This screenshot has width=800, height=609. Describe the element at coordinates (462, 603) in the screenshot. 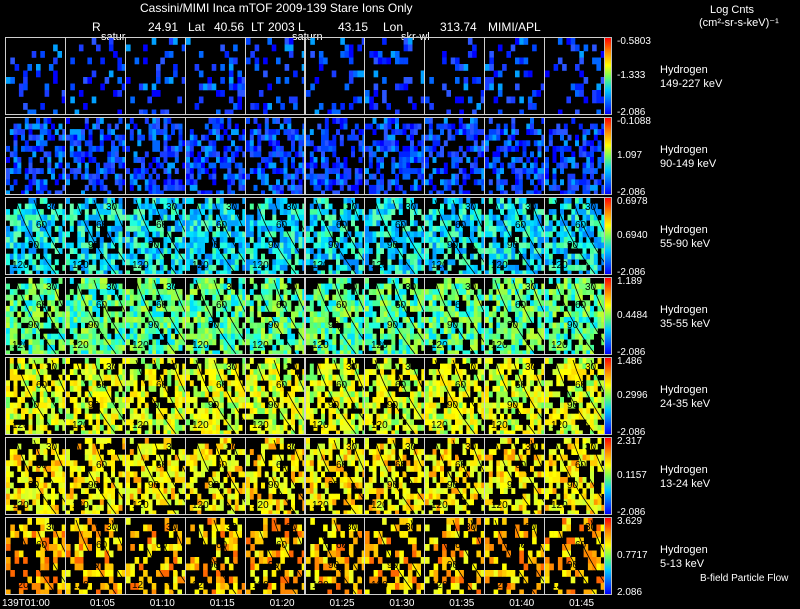

I see `time-tick: 01:35` at that location.